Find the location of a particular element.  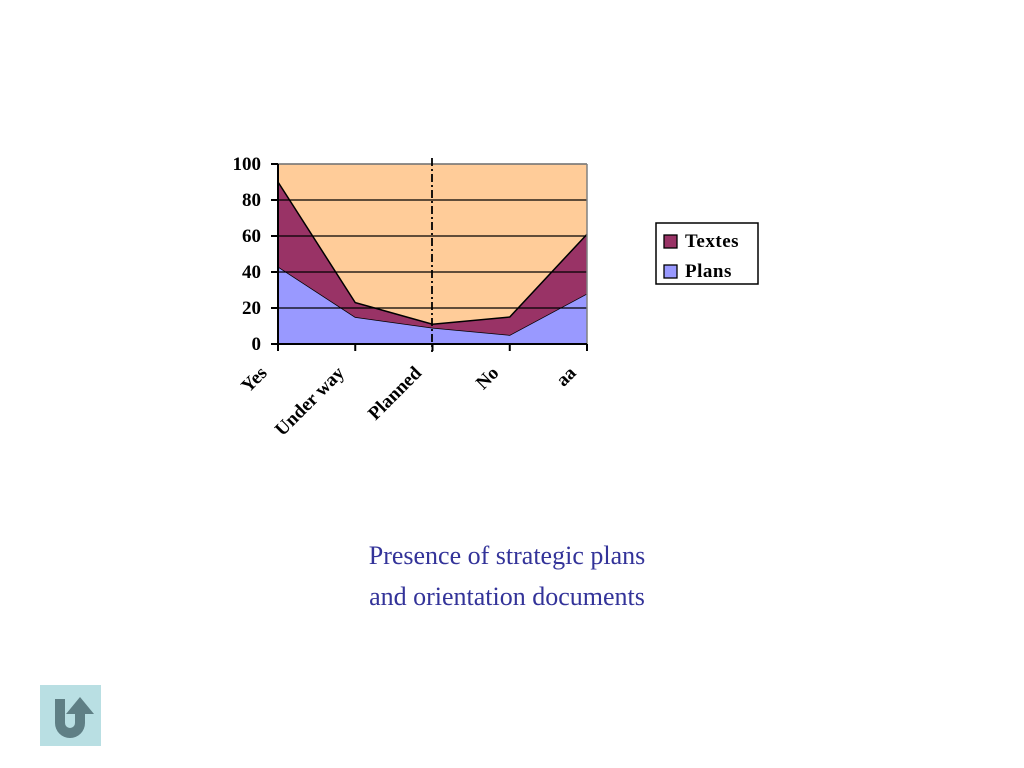

legend-label-plans: Plans is located at coordinates (708, 271).